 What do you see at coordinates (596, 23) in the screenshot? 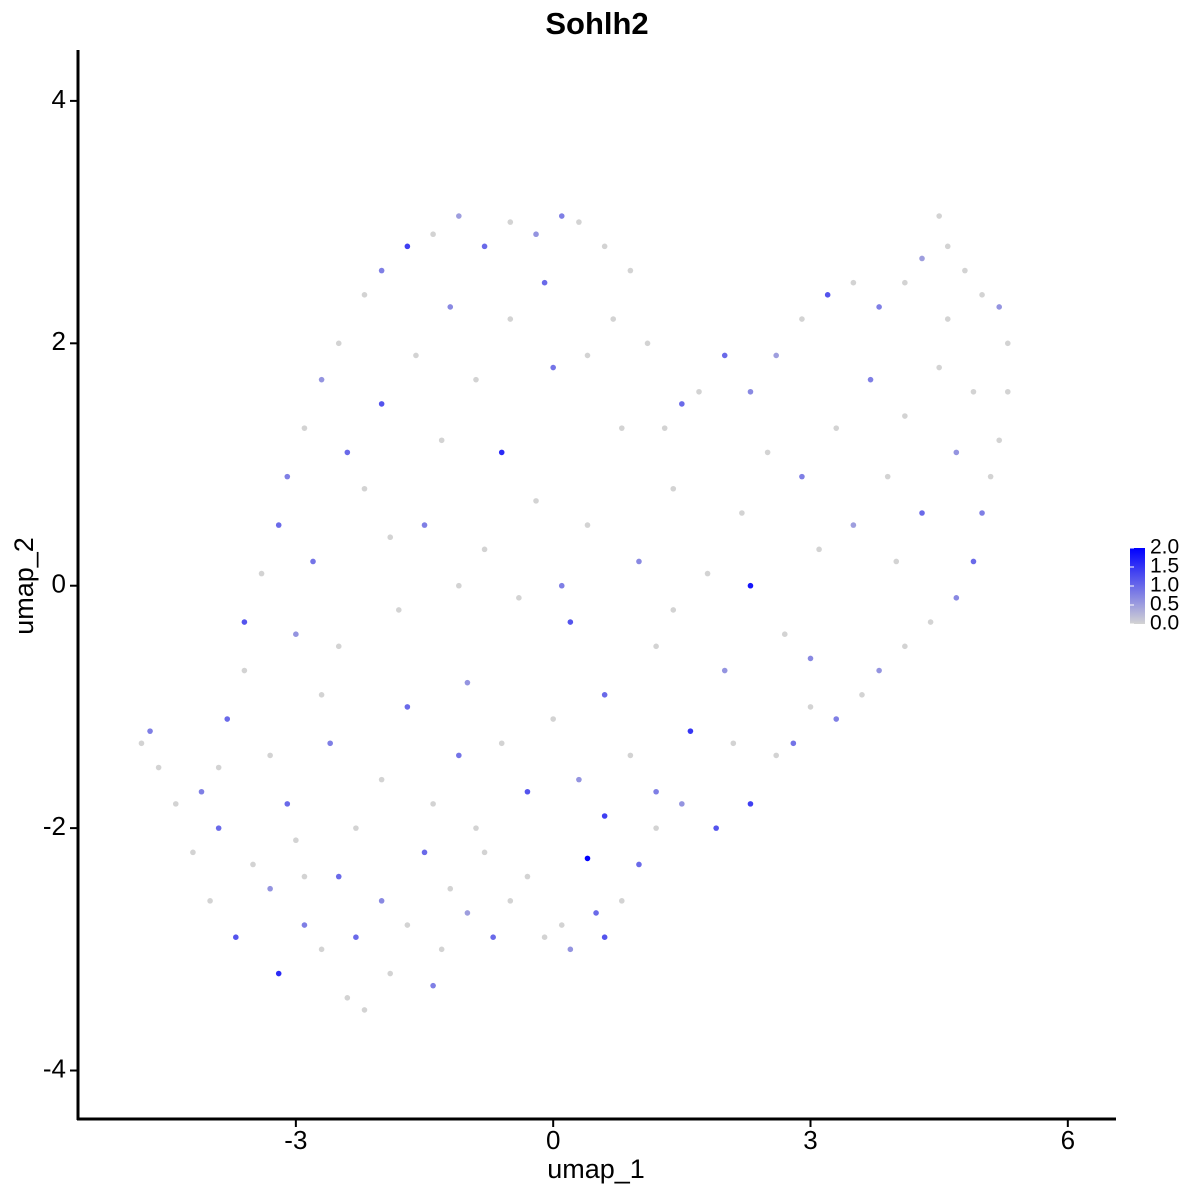
I see `chart-title: Sohlh2` at bounding box center [596, 23].